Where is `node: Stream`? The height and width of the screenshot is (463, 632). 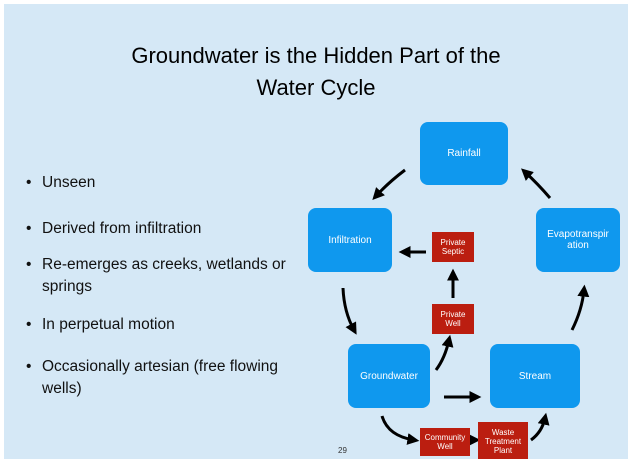
node: Stream is located at coordinates (535, 376).